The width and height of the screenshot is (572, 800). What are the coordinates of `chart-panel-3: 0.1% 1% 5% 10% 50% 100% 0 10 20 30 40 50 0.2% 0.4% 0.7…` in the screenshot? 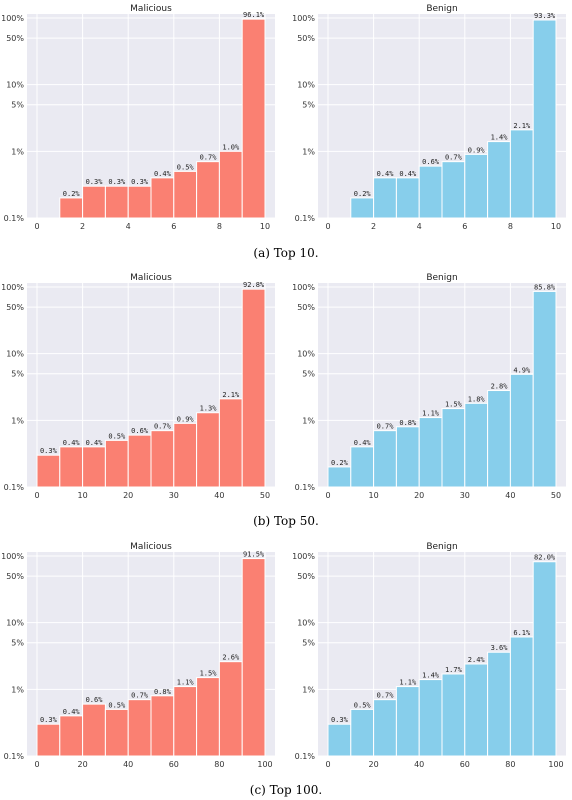 It's located at (429, 386).